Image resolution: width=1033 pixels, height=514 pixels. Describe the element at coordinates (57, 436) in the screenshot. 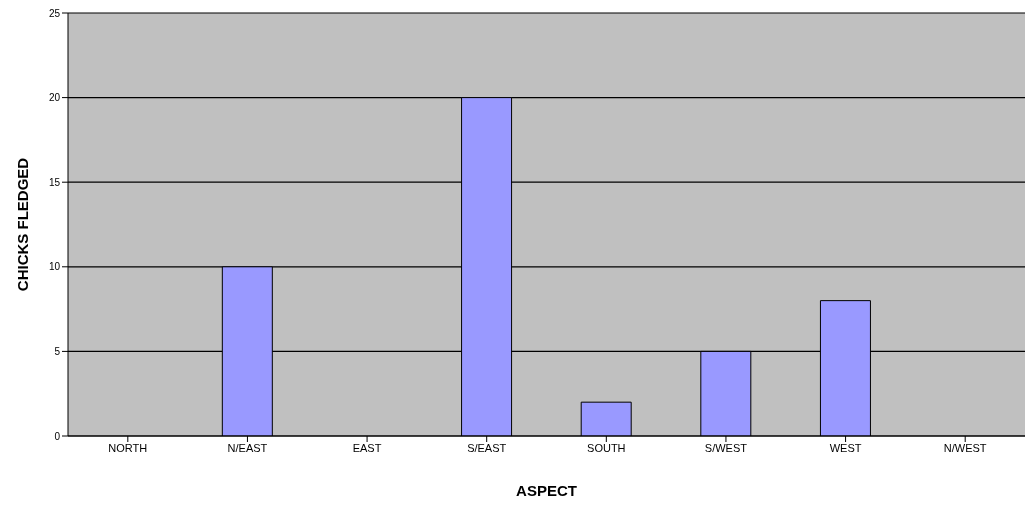

I see `y-tick-label: 0` at that location.